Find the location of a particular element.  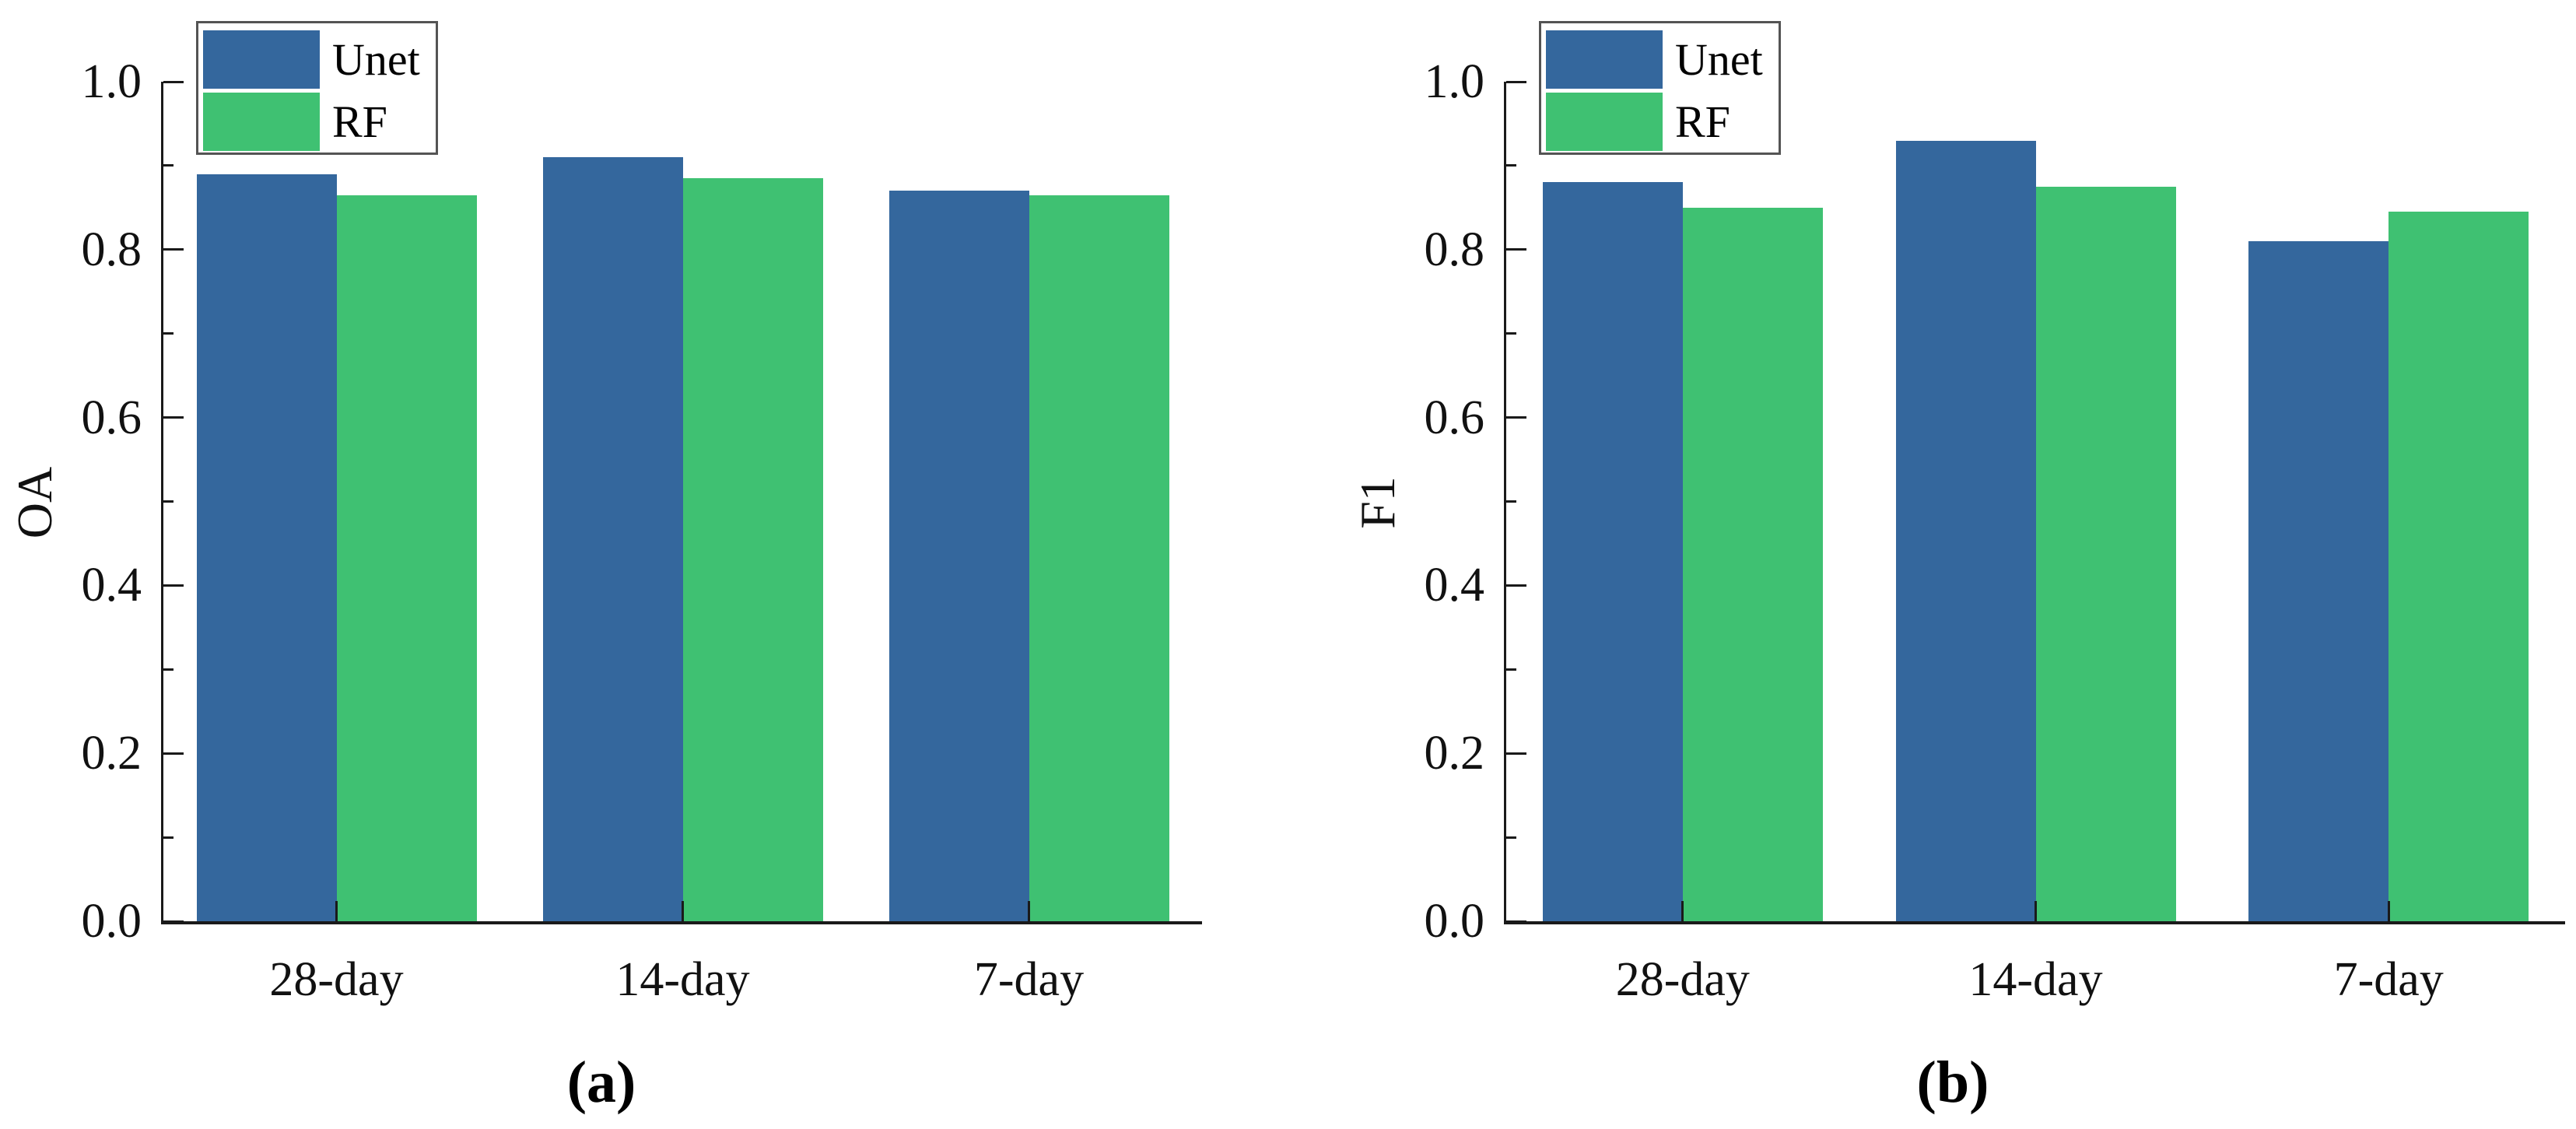

caption-a: (a) is located at coordinates (601, 1082).